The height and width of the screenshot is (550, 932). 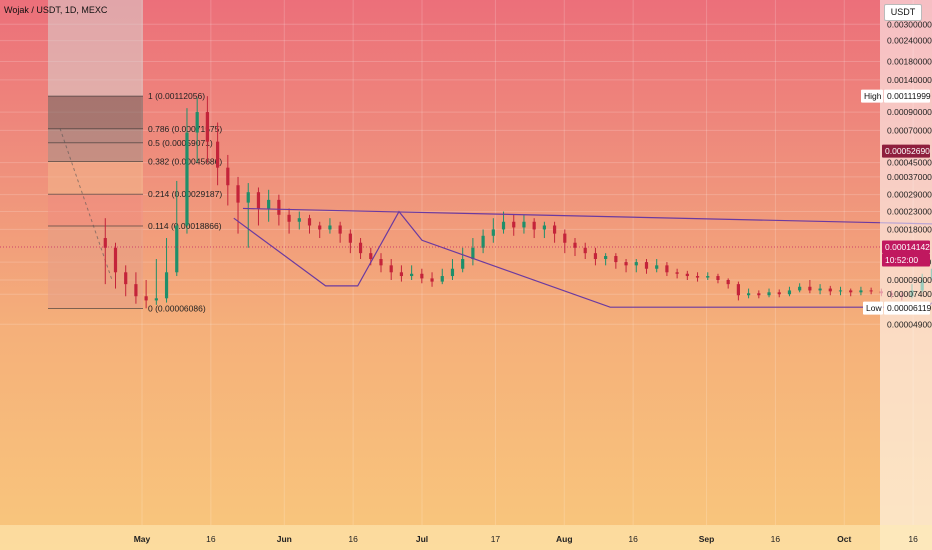 I want to click on price-tick-label: 0.00009000, so click(x=909, y=280).